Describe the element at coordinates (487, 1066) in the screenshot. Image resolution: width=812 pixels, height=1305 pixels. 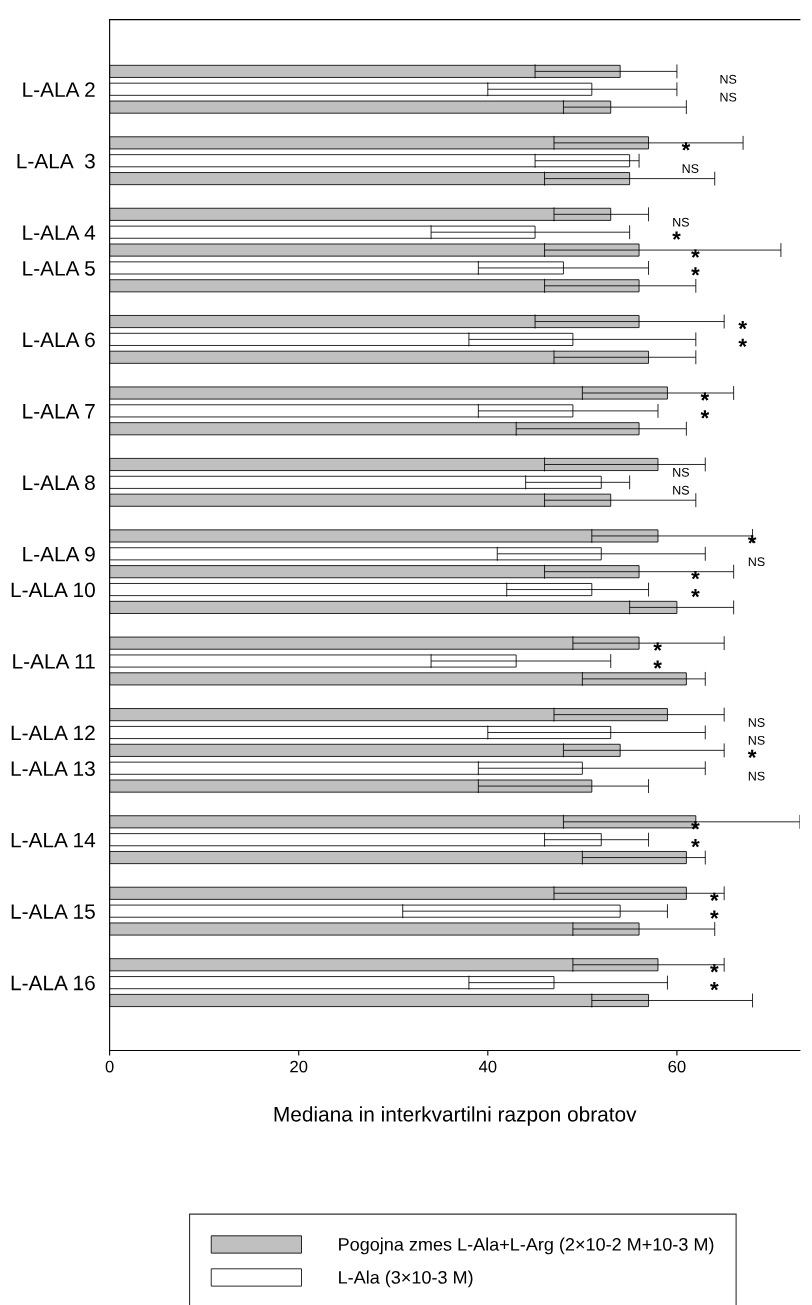
I see `x-tick-label: 40` at that location.